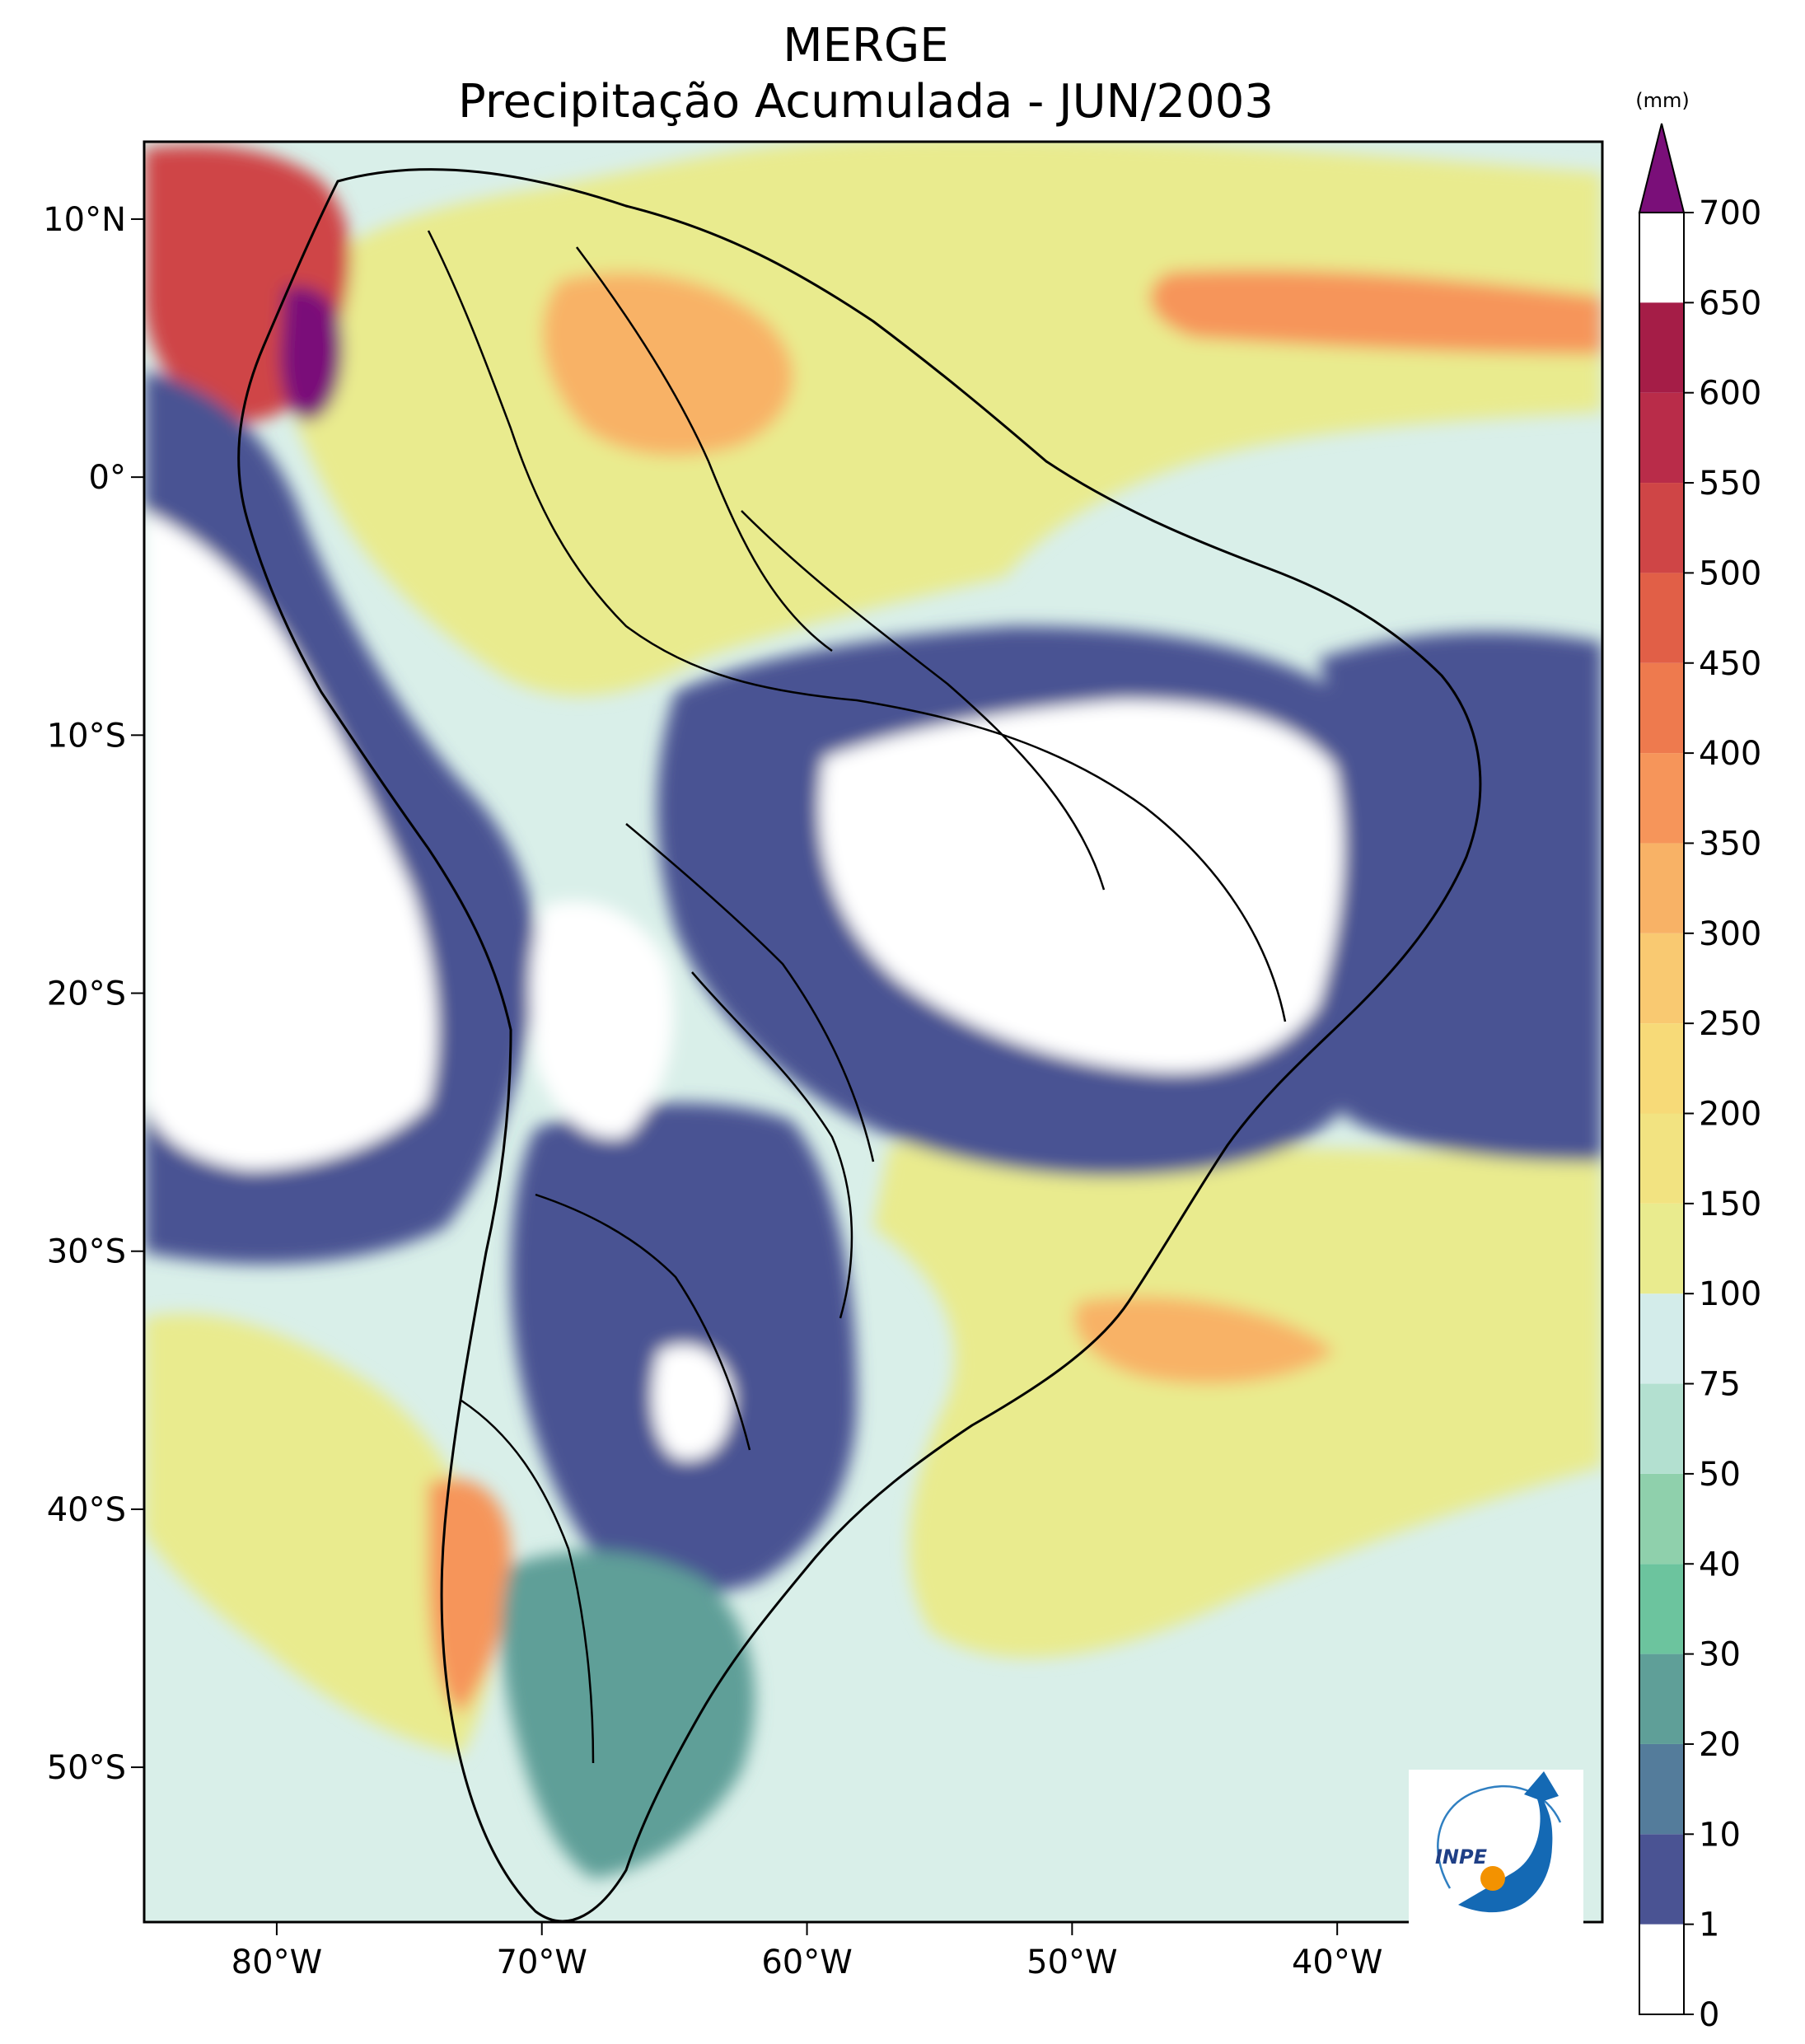  What do you see at coordinates (1376, 311) in the screenshot?
I see `atlantic-orange-band` at bounding box center [1376, 311].